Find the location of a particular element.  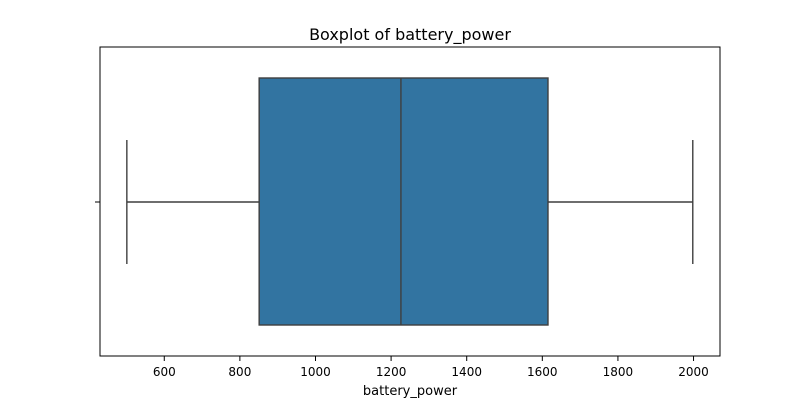

x-tick-label: 1600 is located at coordinates (542, 372).